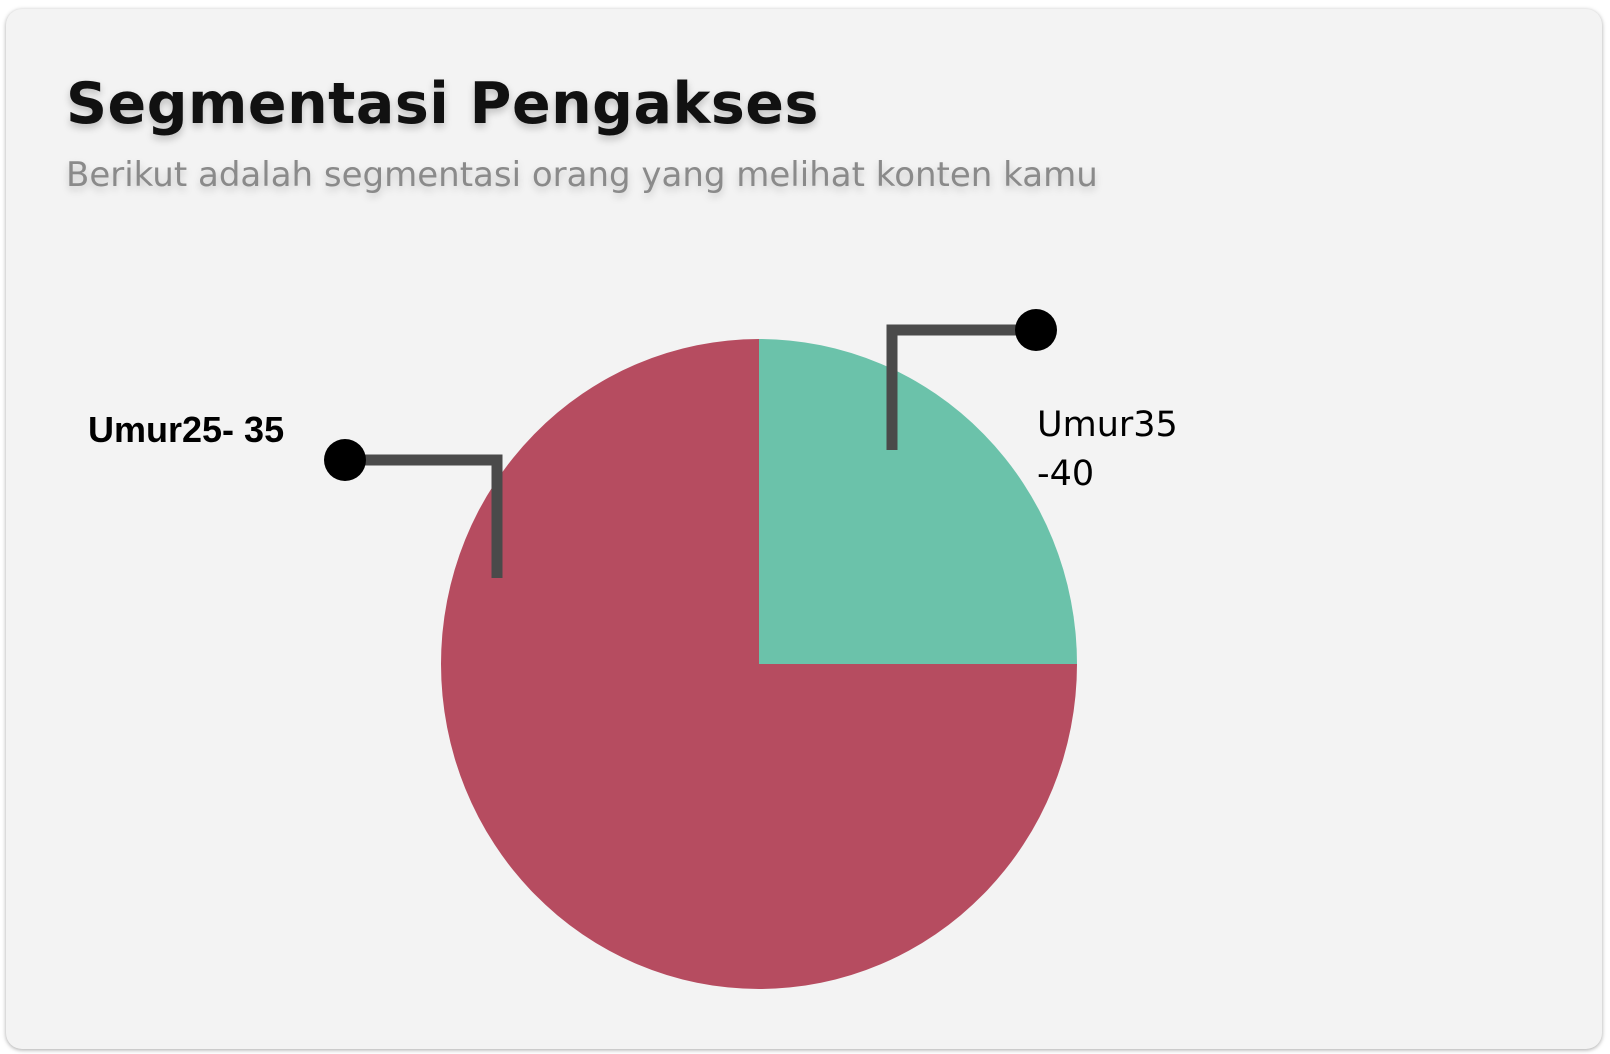 The image size is (1610, 1054). What do you see at coordinates (442, 104) in the screenshot?
I see `chart-title: Segmentasi Pengakses` at bounding box center [442, 104].